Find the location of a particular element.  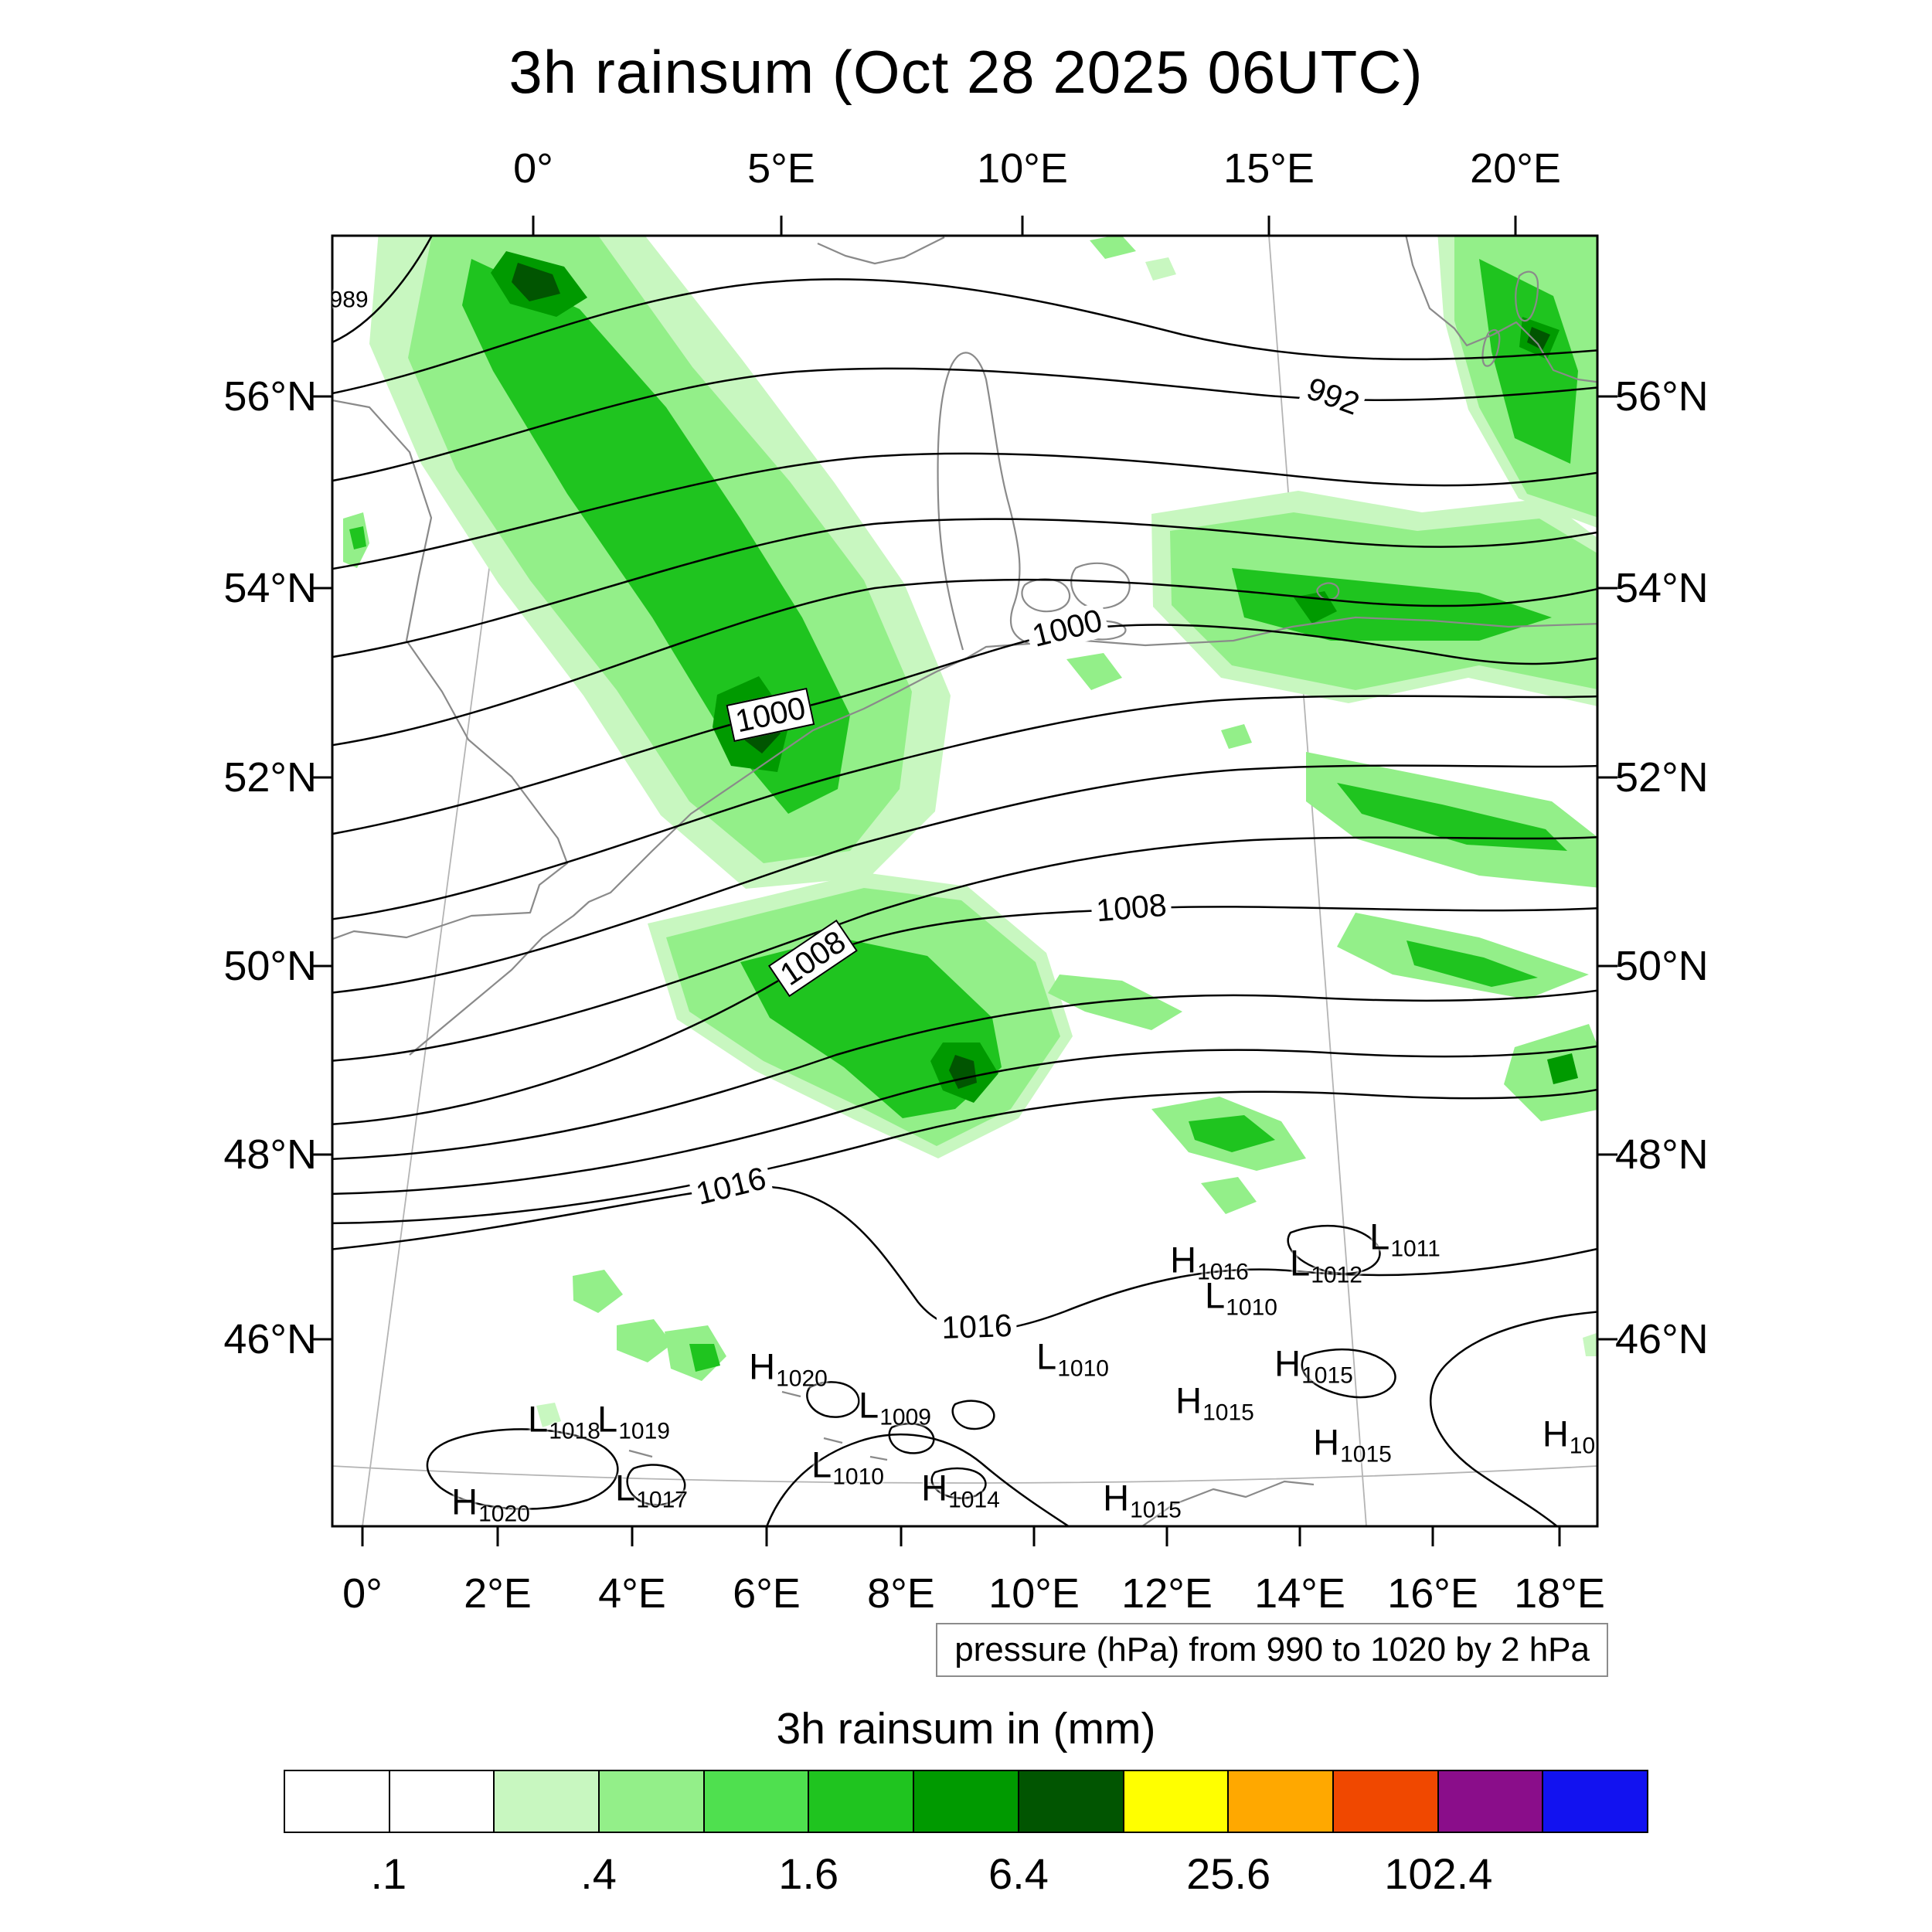

axis-label-left: 56°N is located at coordinates (270, 396).